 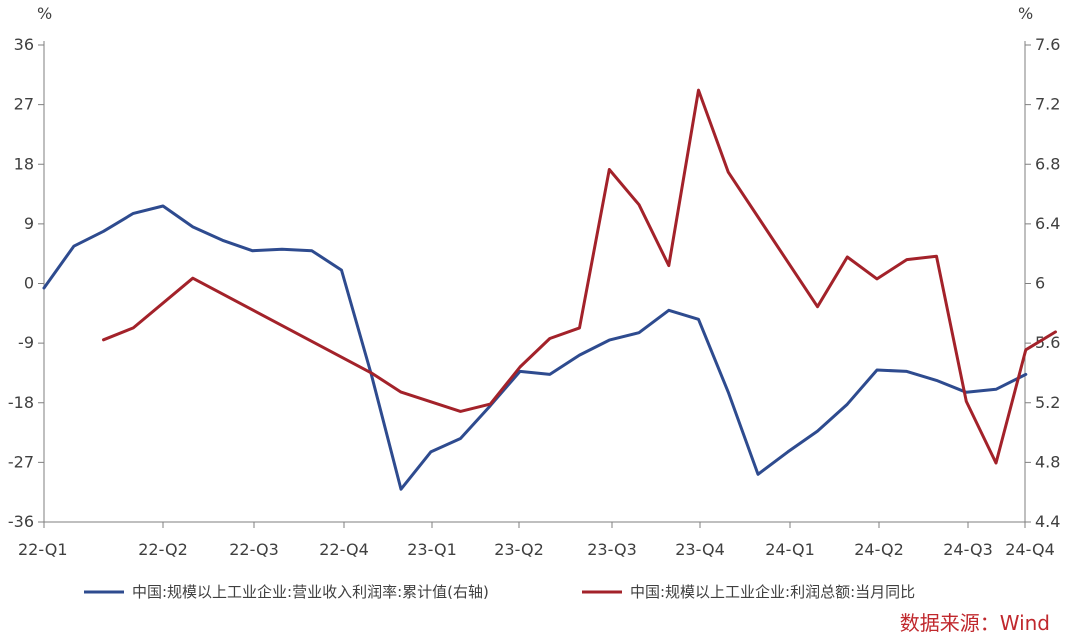 I want to click on right-axis-tick-label: 7.6, so click(x=1047, y=44).